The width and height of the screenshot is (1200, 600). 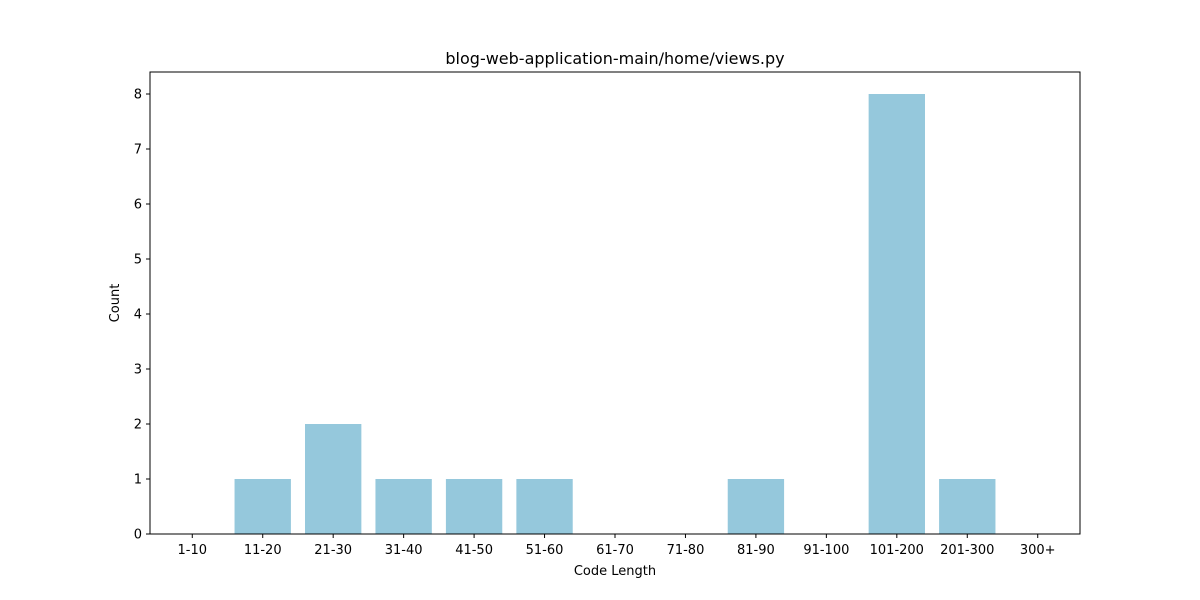 I want to click on y-tick-label: 7, so click(x=138, y=150).